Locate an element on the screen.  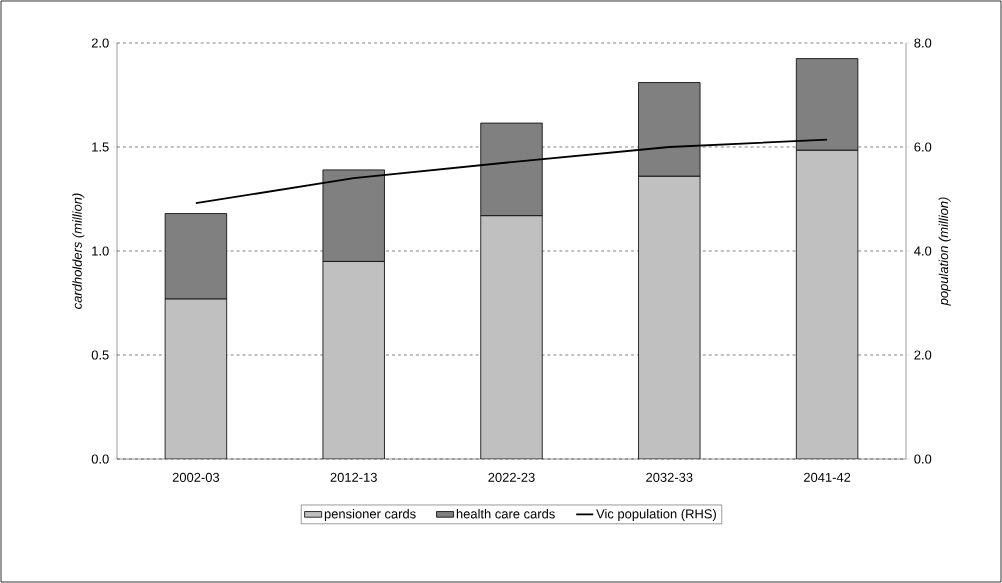
x-tick-label: 2012-13 is located at coordinates (353, 477).